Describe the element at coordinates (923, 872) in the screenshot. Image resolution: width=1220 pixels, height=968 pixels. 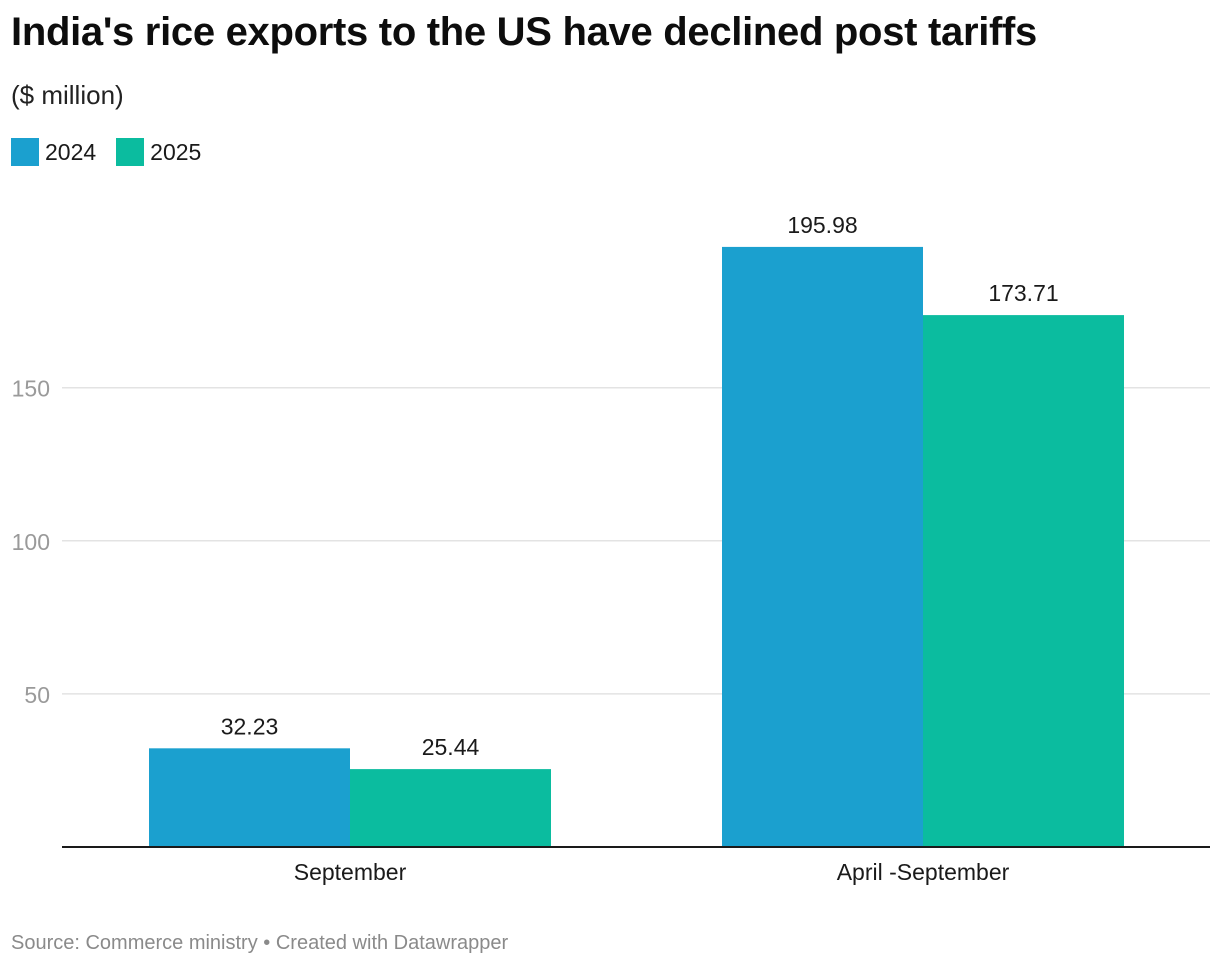
I see `x-tick-label: April -September` at that location.